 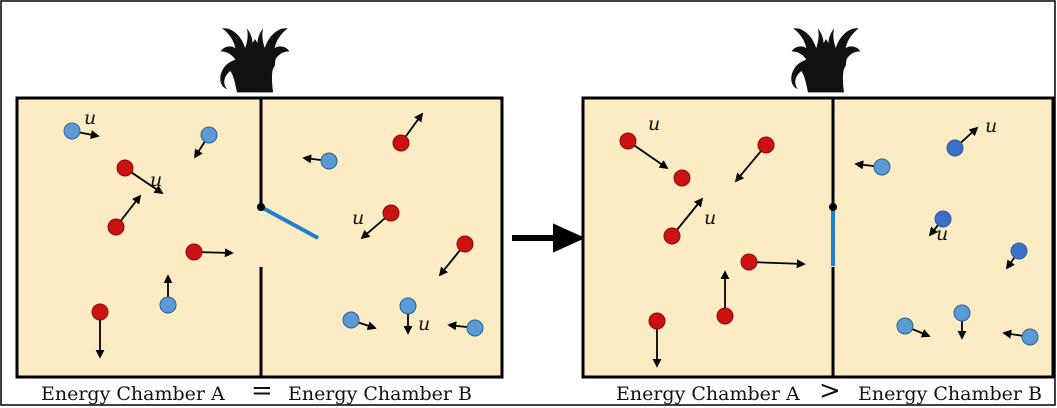 What do you see at coordinates (133, 394) in the screenshot?
I see `caption-chamber-a-before: Energy Chamber A` at bounding box center [133, 394].